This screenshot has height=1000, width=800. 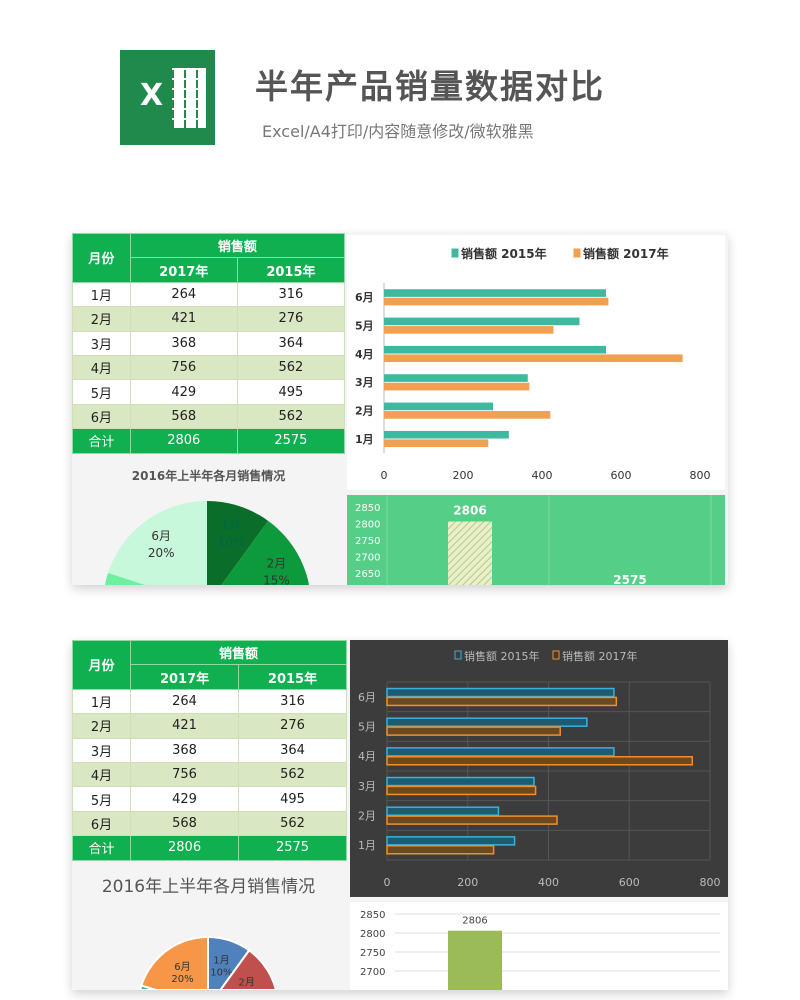 I want to click on table-row: 3月 368 364, so click(x=209, y=750).